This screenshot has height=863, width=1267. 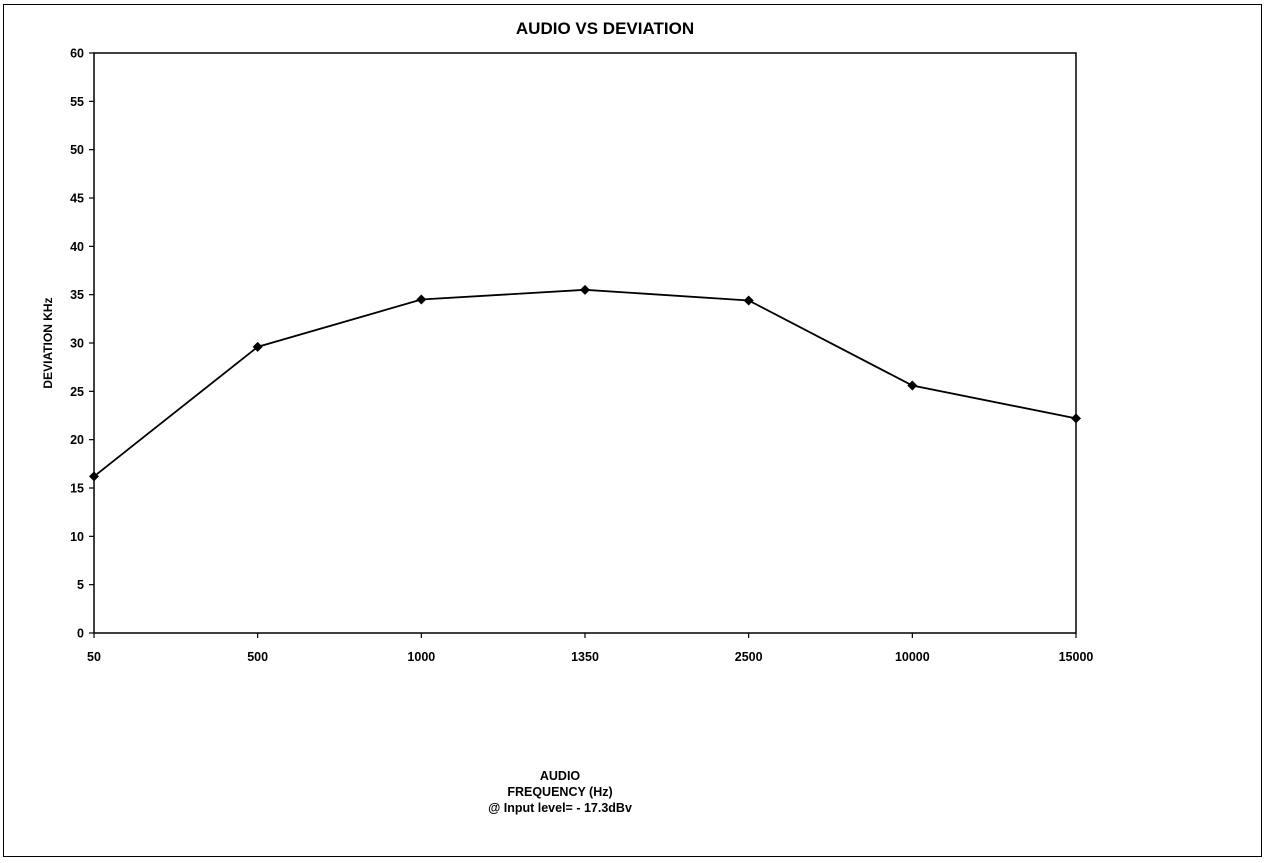 What do you see at coordinates (77, 344) in the screenshot?
I see `y-tick-label: 30` at bounding box center [77, 344].